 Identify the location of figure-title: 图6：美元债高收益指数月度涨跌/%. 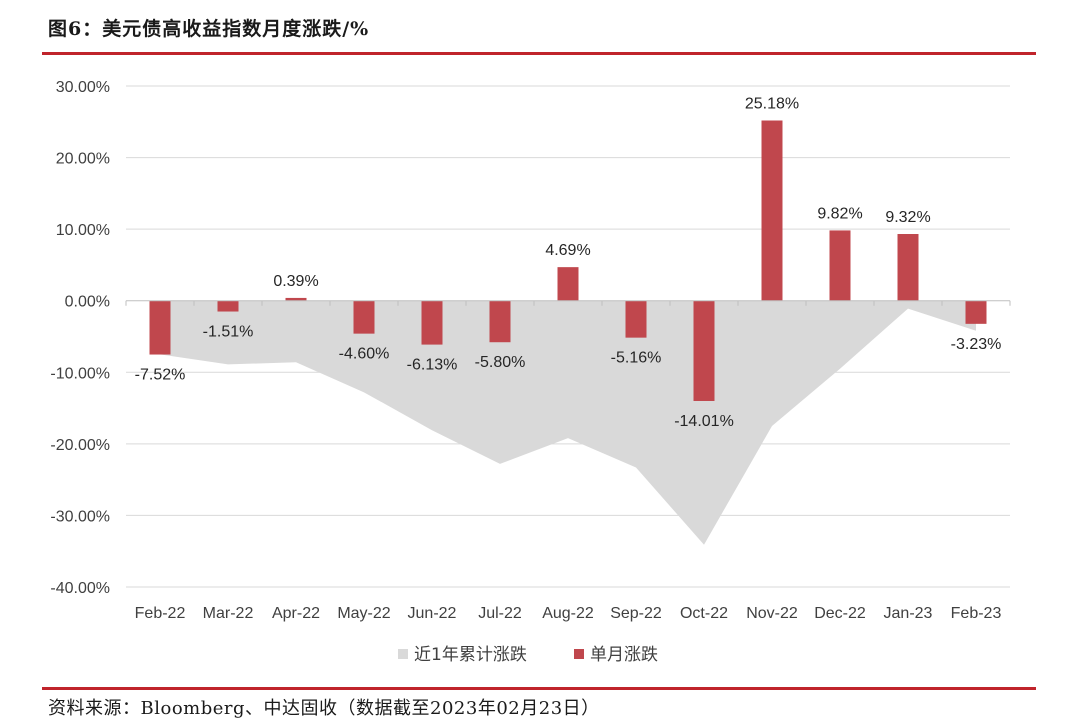
(209, 29).